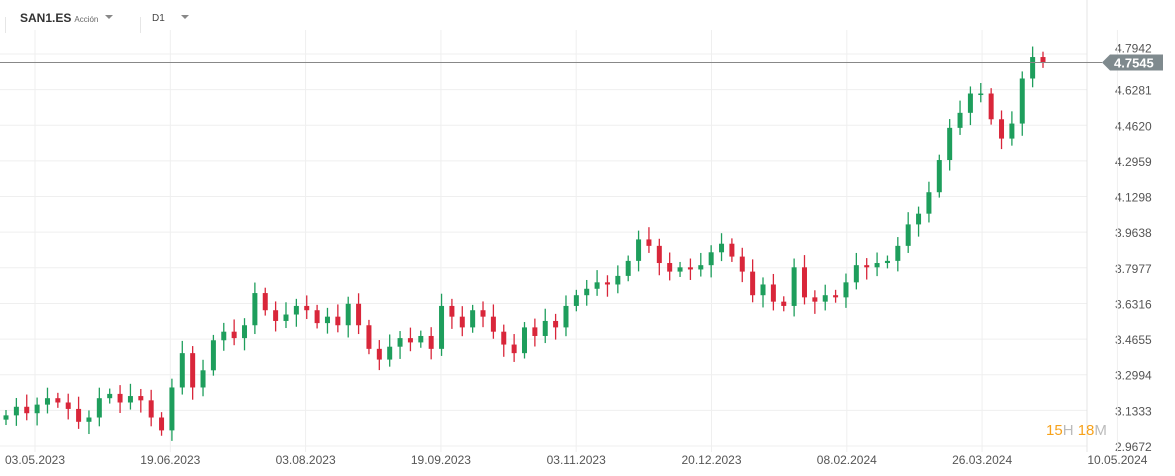 The width and height of the screenshot is (1175, 476). I want to click on timeframe-selector: D1, so click(158, 18).